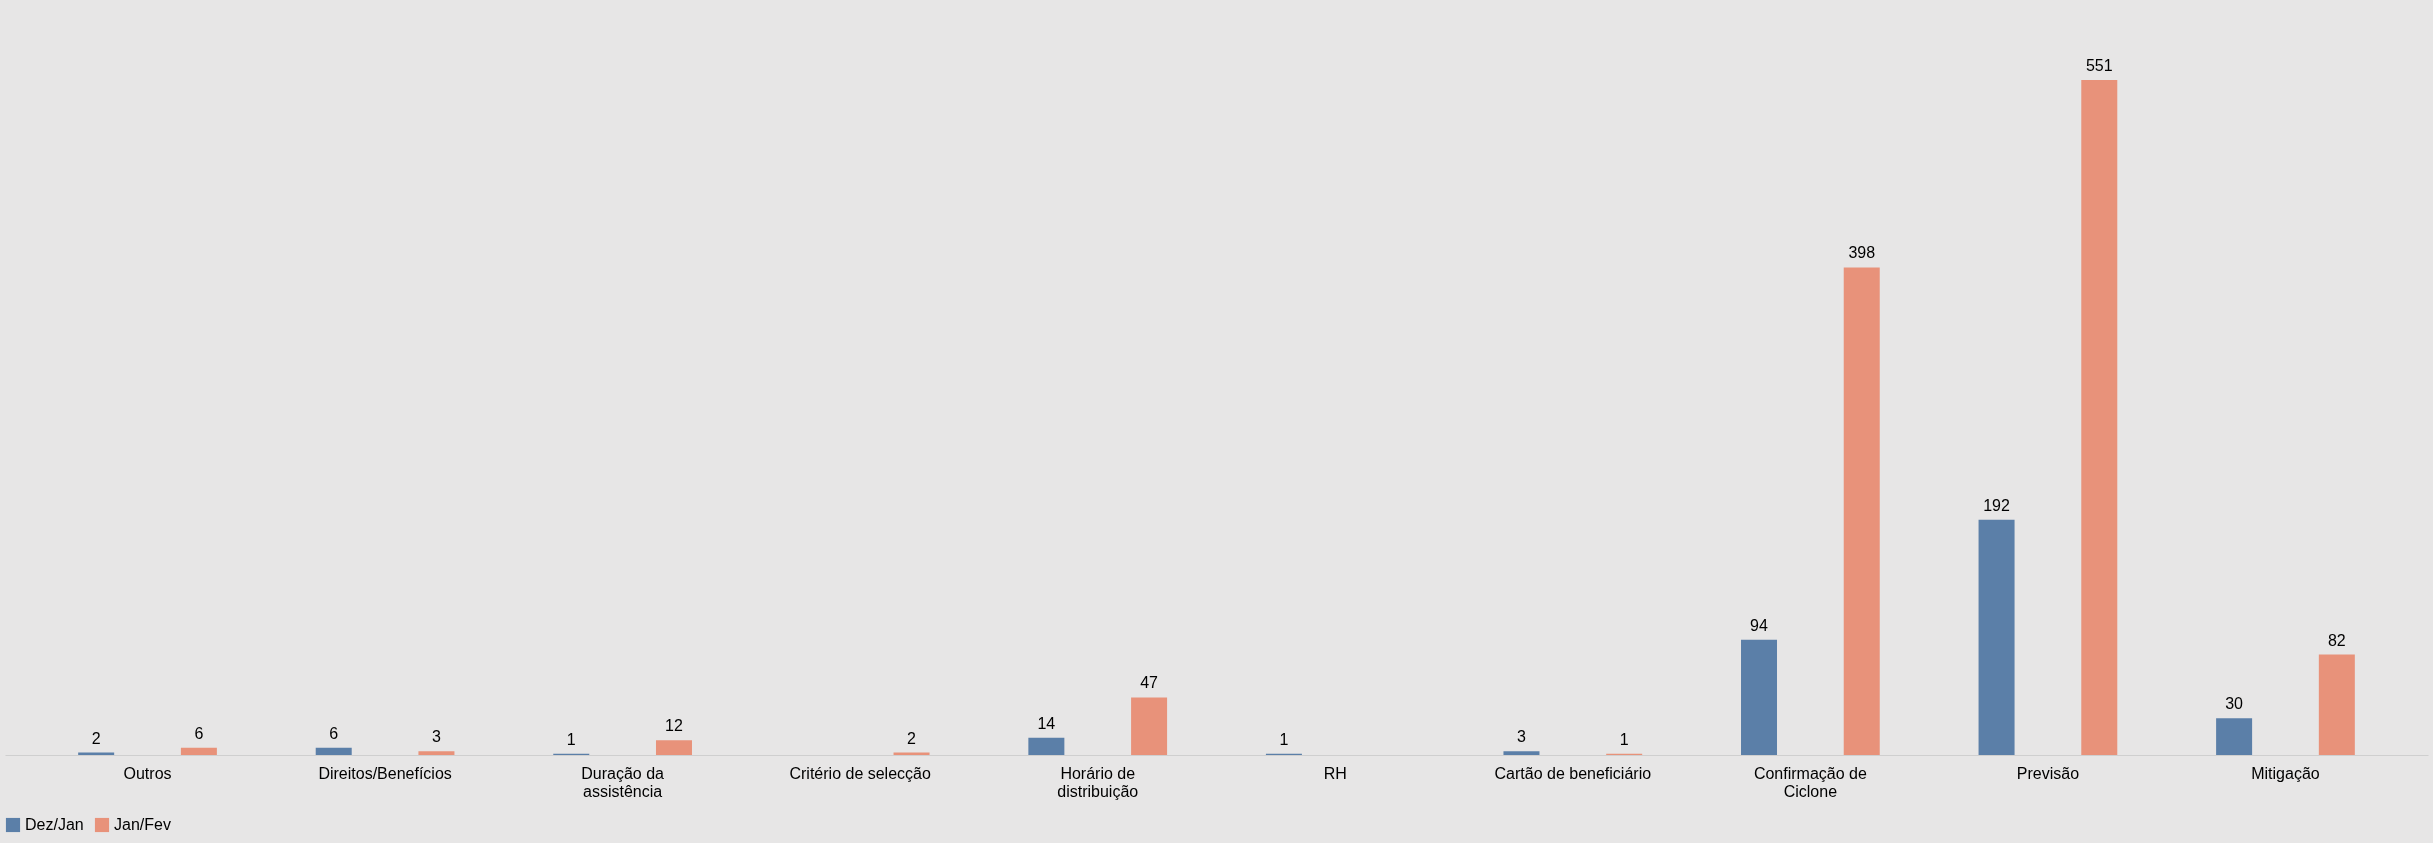  I want to click on data-label: 47, so click(1149, 683).